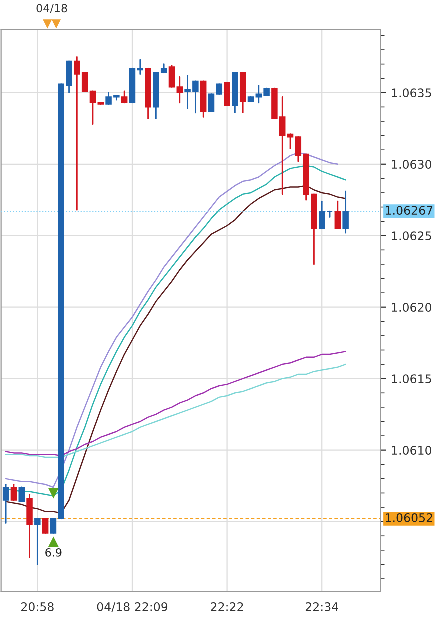  What do you see at coordinates (52, 9) in the screenshot?
I see `text: 04/18` at bounding box center [52, 9].